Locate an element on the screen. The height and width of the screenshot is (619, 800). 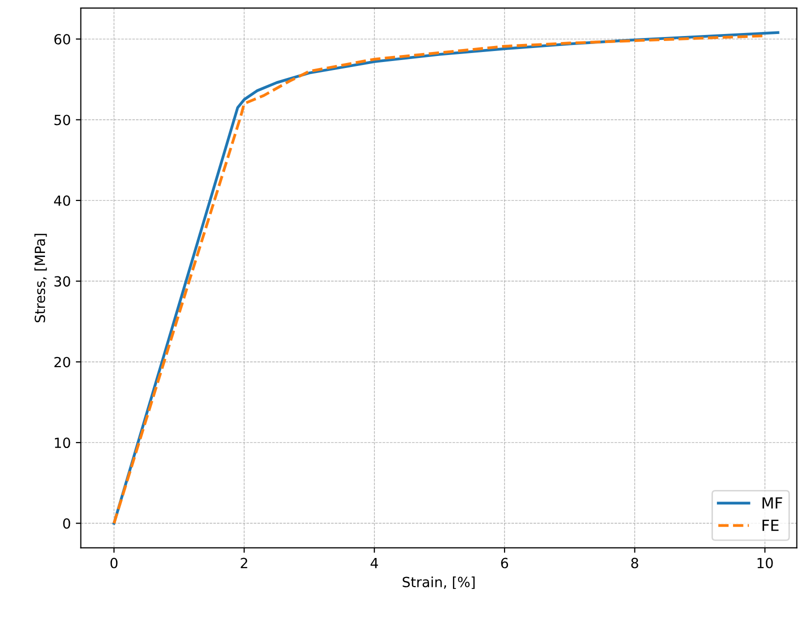
x-tick-label: 0 is located at coordinates (114, 563).